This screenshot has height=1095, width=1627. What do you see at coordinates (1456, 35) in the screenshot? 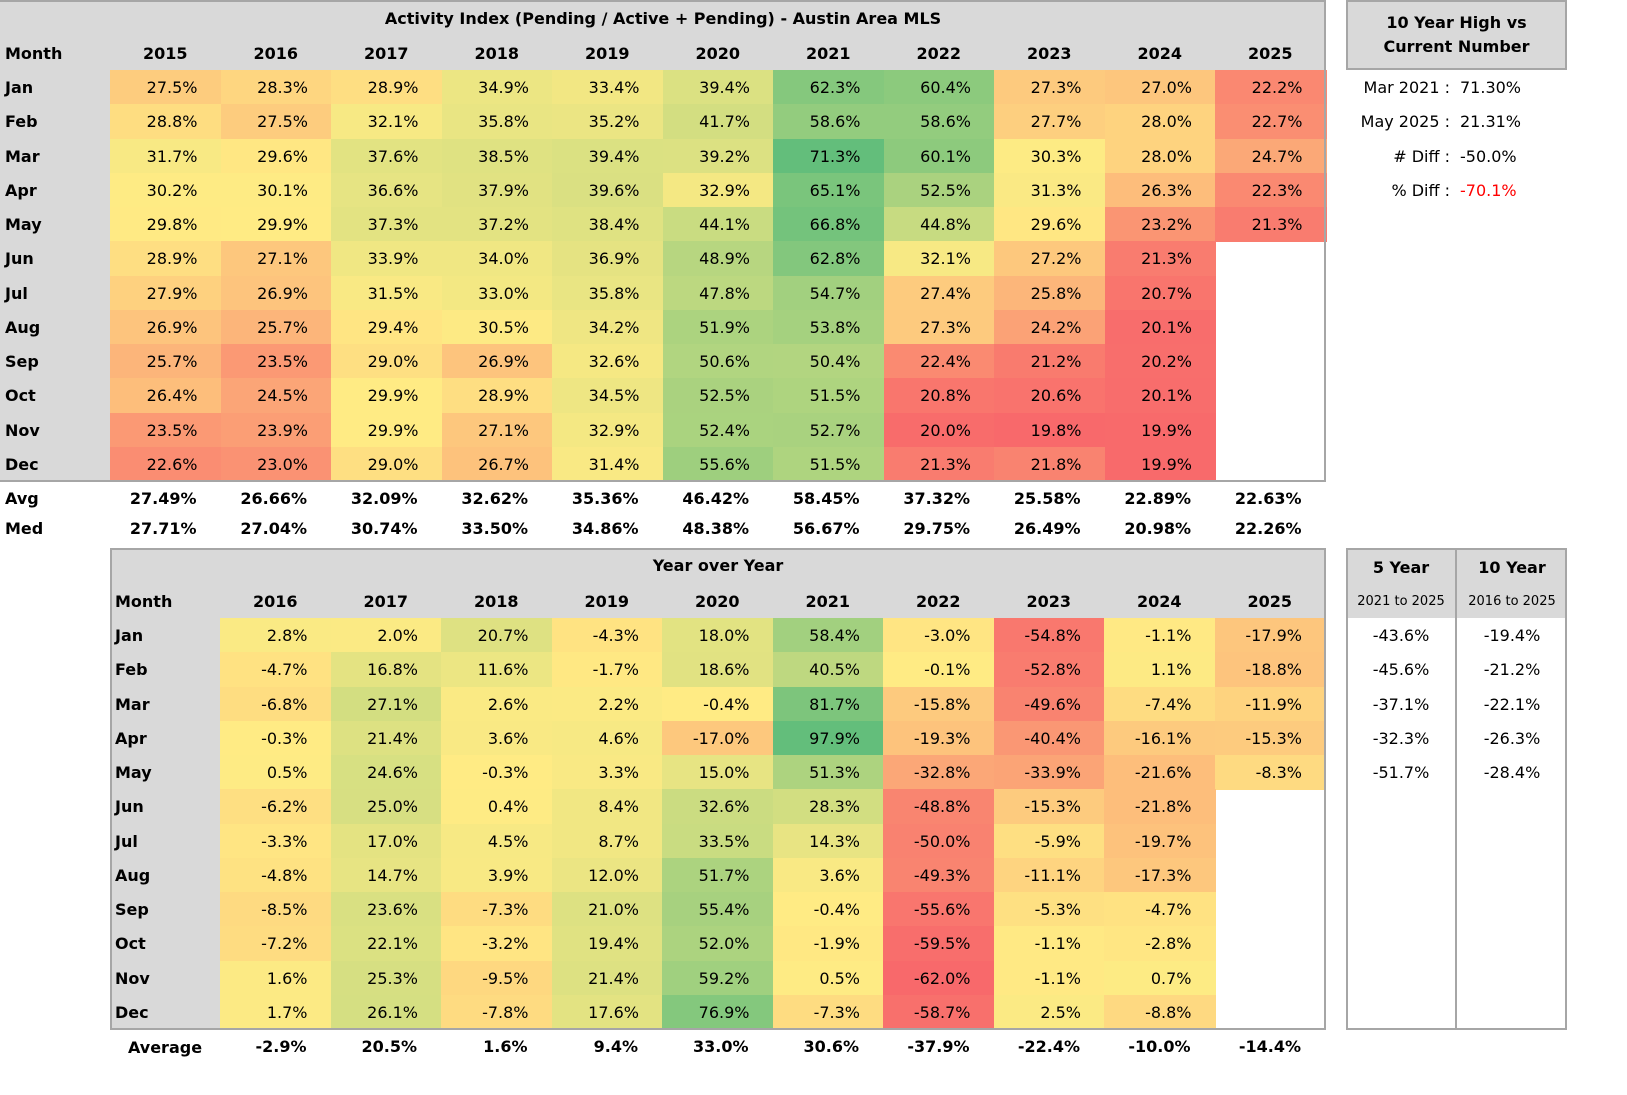
I see `high-vs-current-header` at bounding box center [1456, 35].